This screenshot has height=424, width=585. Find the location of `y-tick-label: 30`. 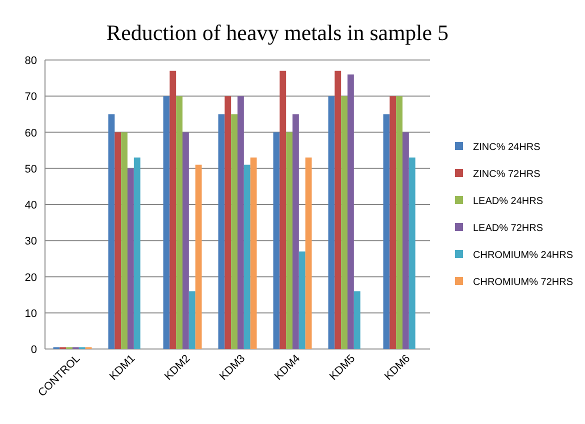

y-tick-label: 30 is located at coordinates (30, 242).